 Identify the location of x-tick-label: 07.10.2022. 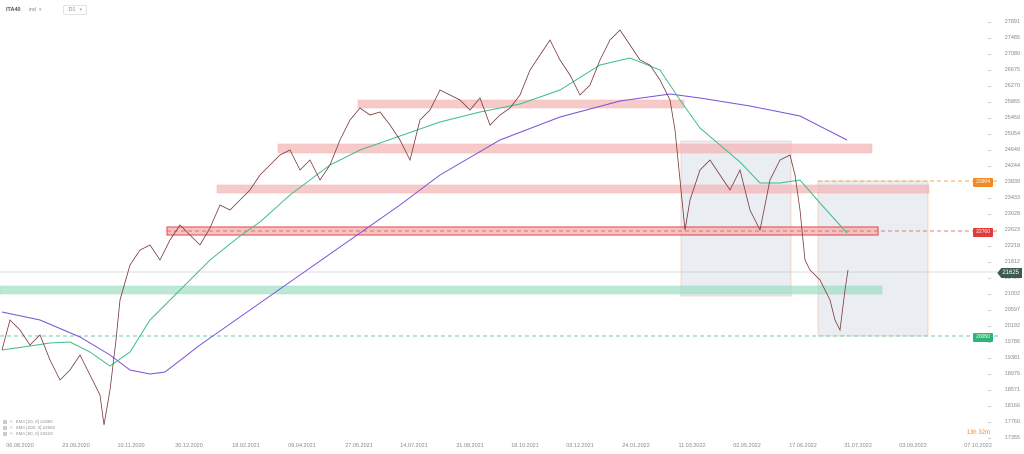
(978, 446).